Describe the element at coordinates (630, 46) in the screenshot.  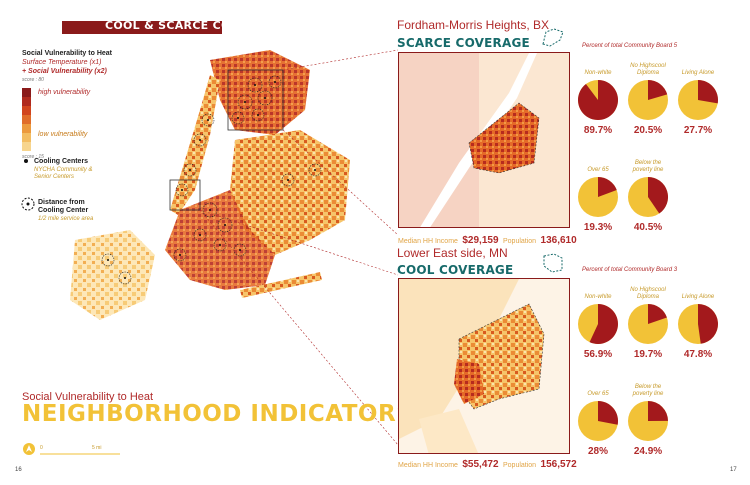
I see `fordham-pct-title: Percent of total Community Board 5` at that location.